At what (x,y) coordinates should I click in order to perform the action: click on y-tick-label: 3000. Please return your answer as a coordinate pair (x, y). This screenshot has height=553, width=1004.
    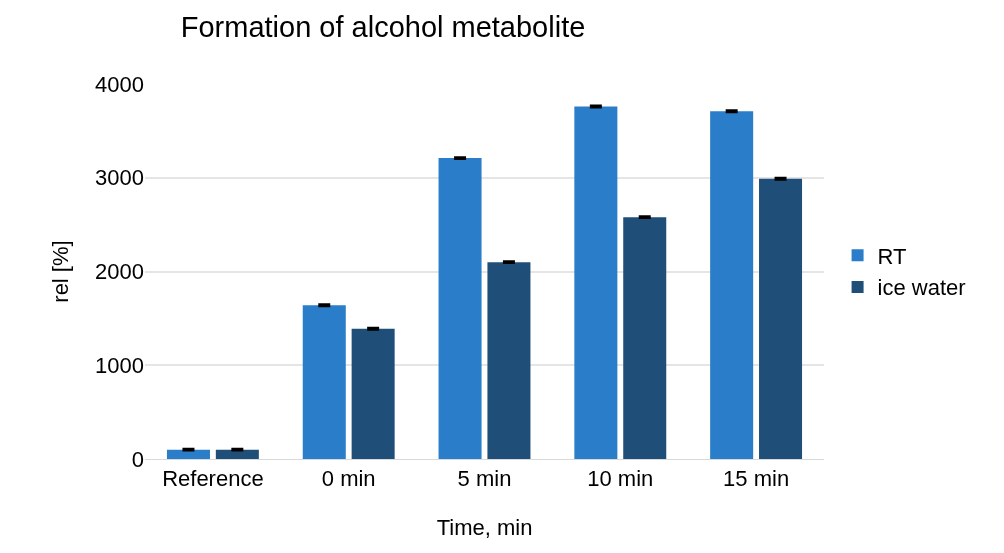
    Looking at the image, I should click on (119, 178).